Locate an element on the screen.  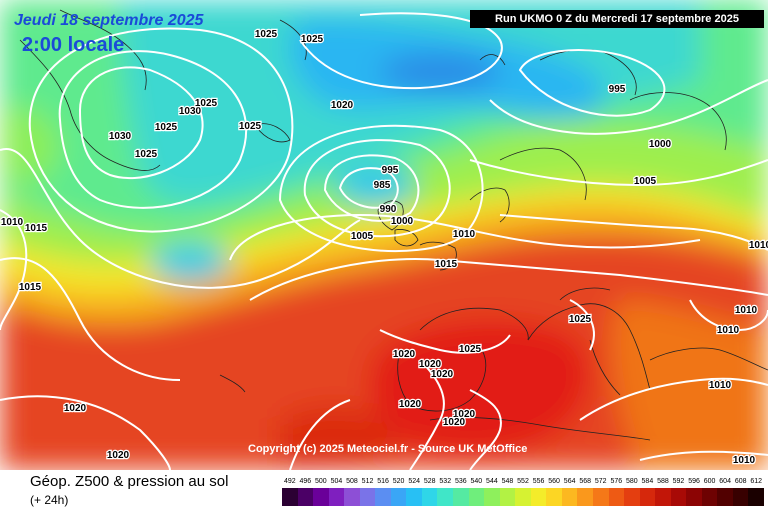
forecast-offset: (+ 24h) is located at coordinates (49, 500).